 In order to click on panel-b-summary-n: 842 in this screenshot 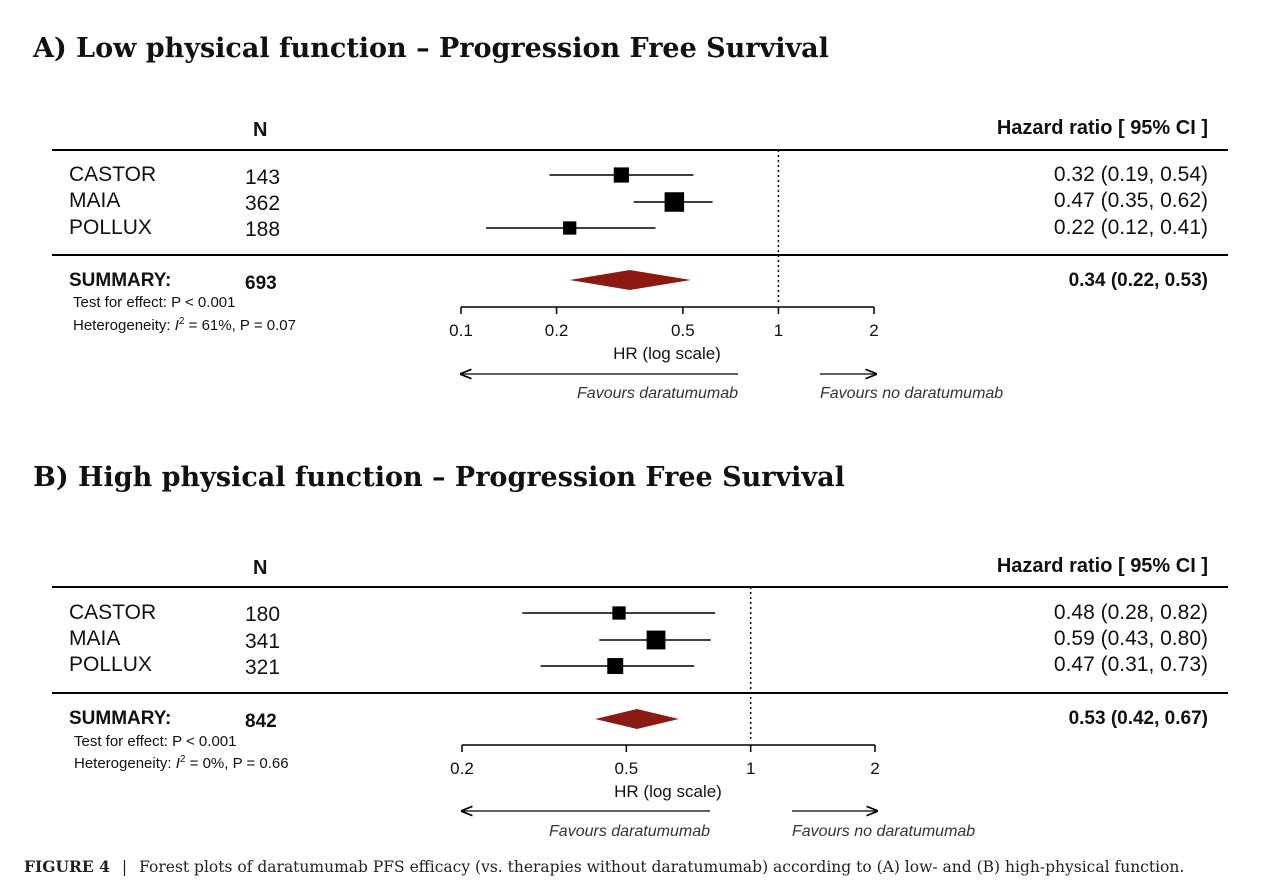, I will do `click(261, 721)`.